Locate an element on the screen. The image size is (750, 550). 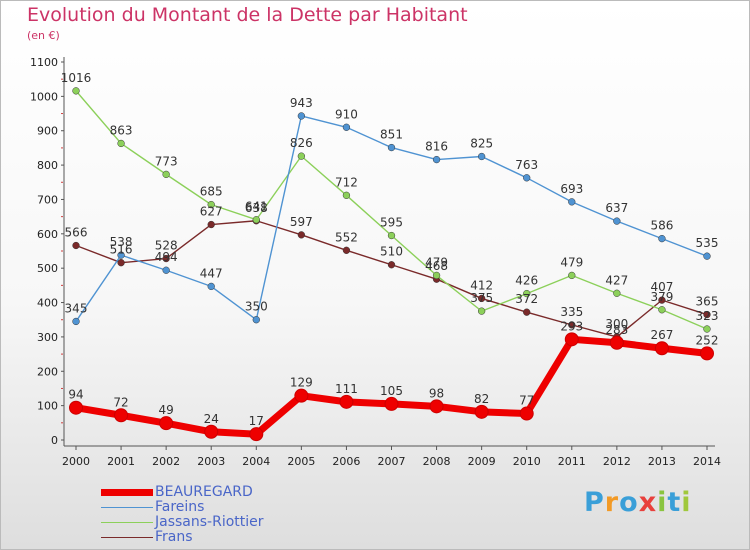
series-frans-point-2003 is located at coordinates (211, 224).